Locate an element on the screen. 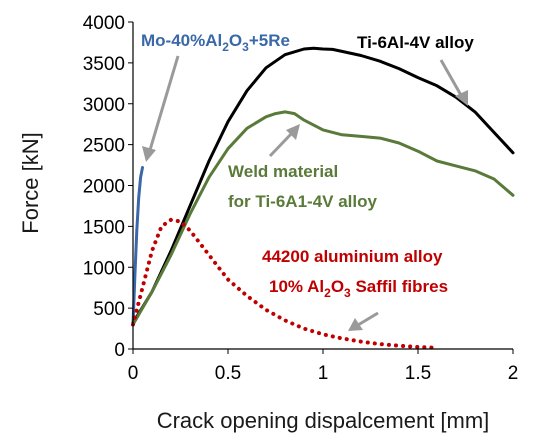 The image size is (543, 441). annotation-mo-part3: +5Re is located at coordinates (269, 40).